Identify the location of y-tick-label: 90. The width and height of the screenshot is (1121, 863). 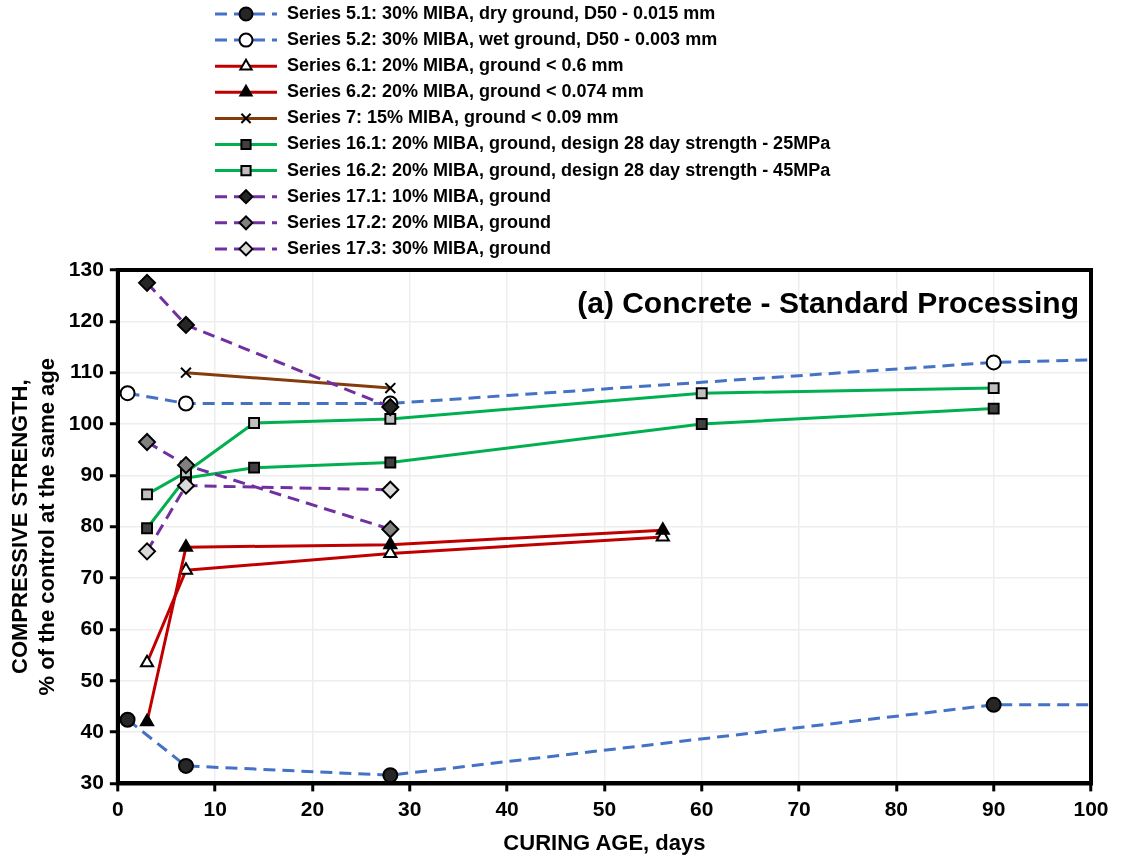
(92, 474).